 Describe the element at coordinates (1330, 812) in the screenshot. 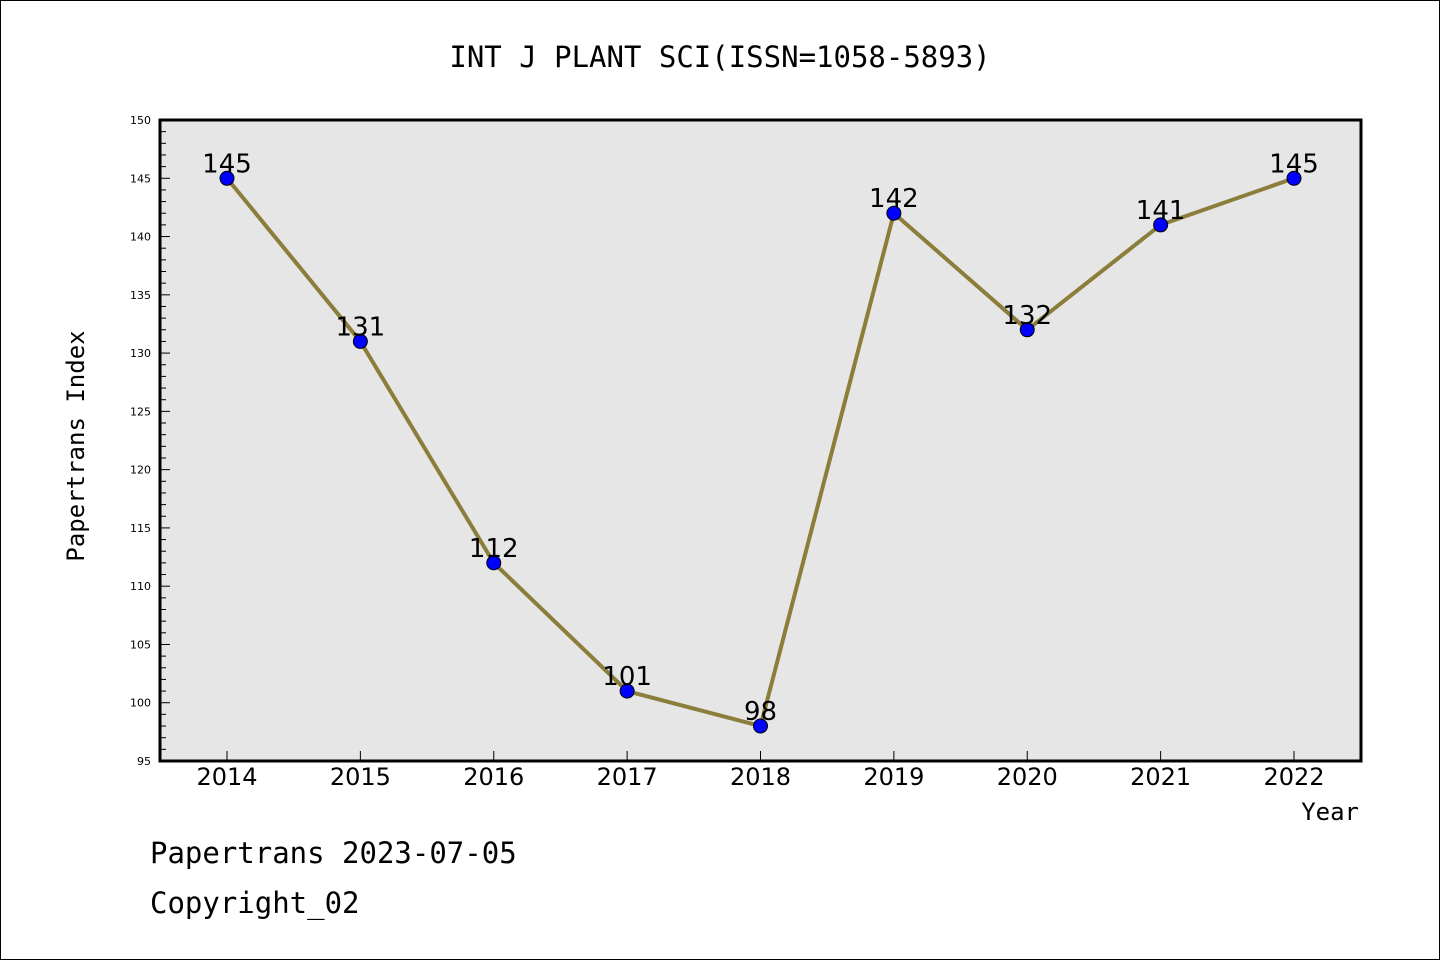

I see `x-axis-label: Year` at that location.